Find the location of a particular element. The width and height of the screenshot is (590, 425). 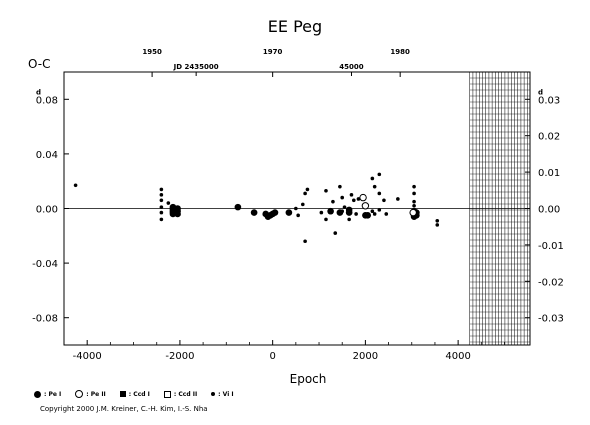

y-axis-label: O-C is located at coordinates (39, 64).